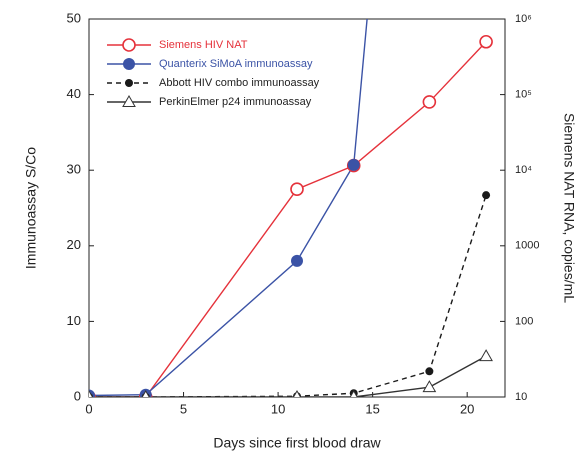  Describe the element at coordinates (183, 408) in the screenshot. I see `x-tick-label: 5` at that location.